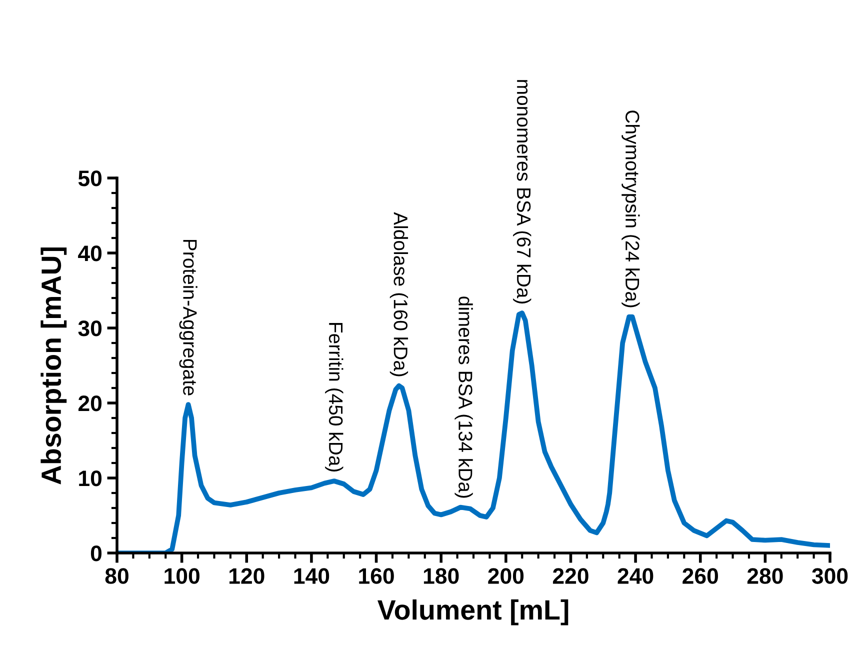 The image size is (855, 657). What do you see at coordinates (399, 294) in the screenshot?
I see `annotation: Aldolase (160 kDa)` at bounding box center [399, 294].